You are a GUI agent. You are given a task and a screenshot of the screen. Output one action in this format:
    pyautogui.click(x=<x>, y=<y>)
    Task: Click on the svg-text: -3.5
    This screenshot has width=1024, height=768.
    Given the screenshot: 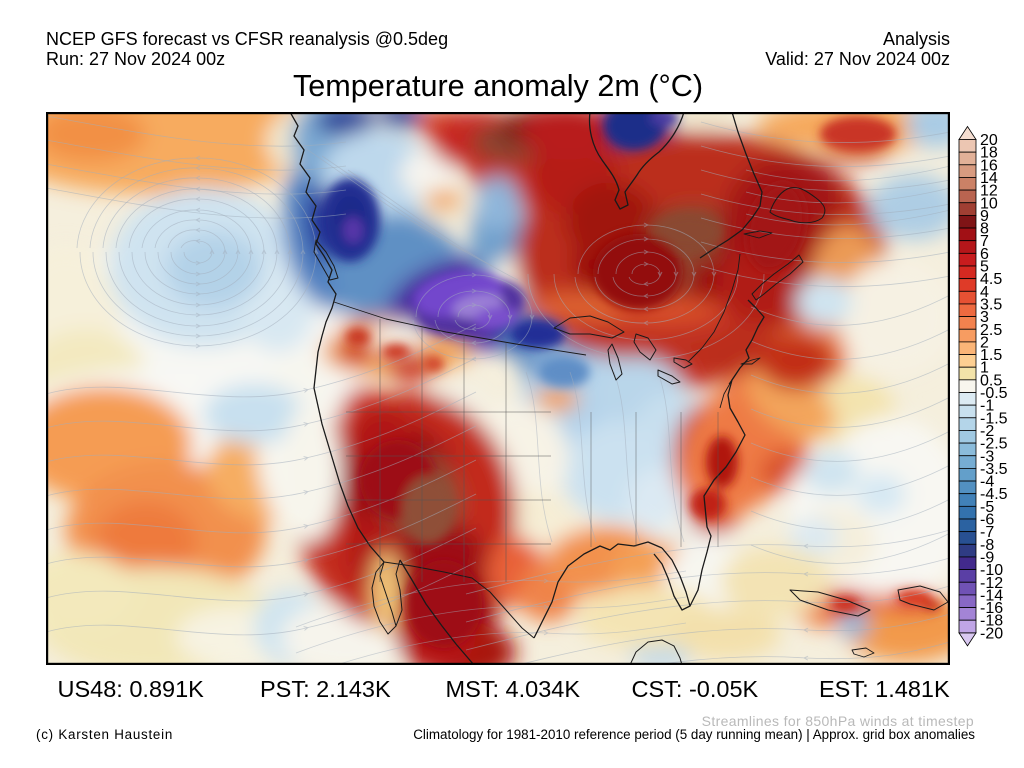 What is the action you would take?
    pyautogui.click(x=994, y=469)
    